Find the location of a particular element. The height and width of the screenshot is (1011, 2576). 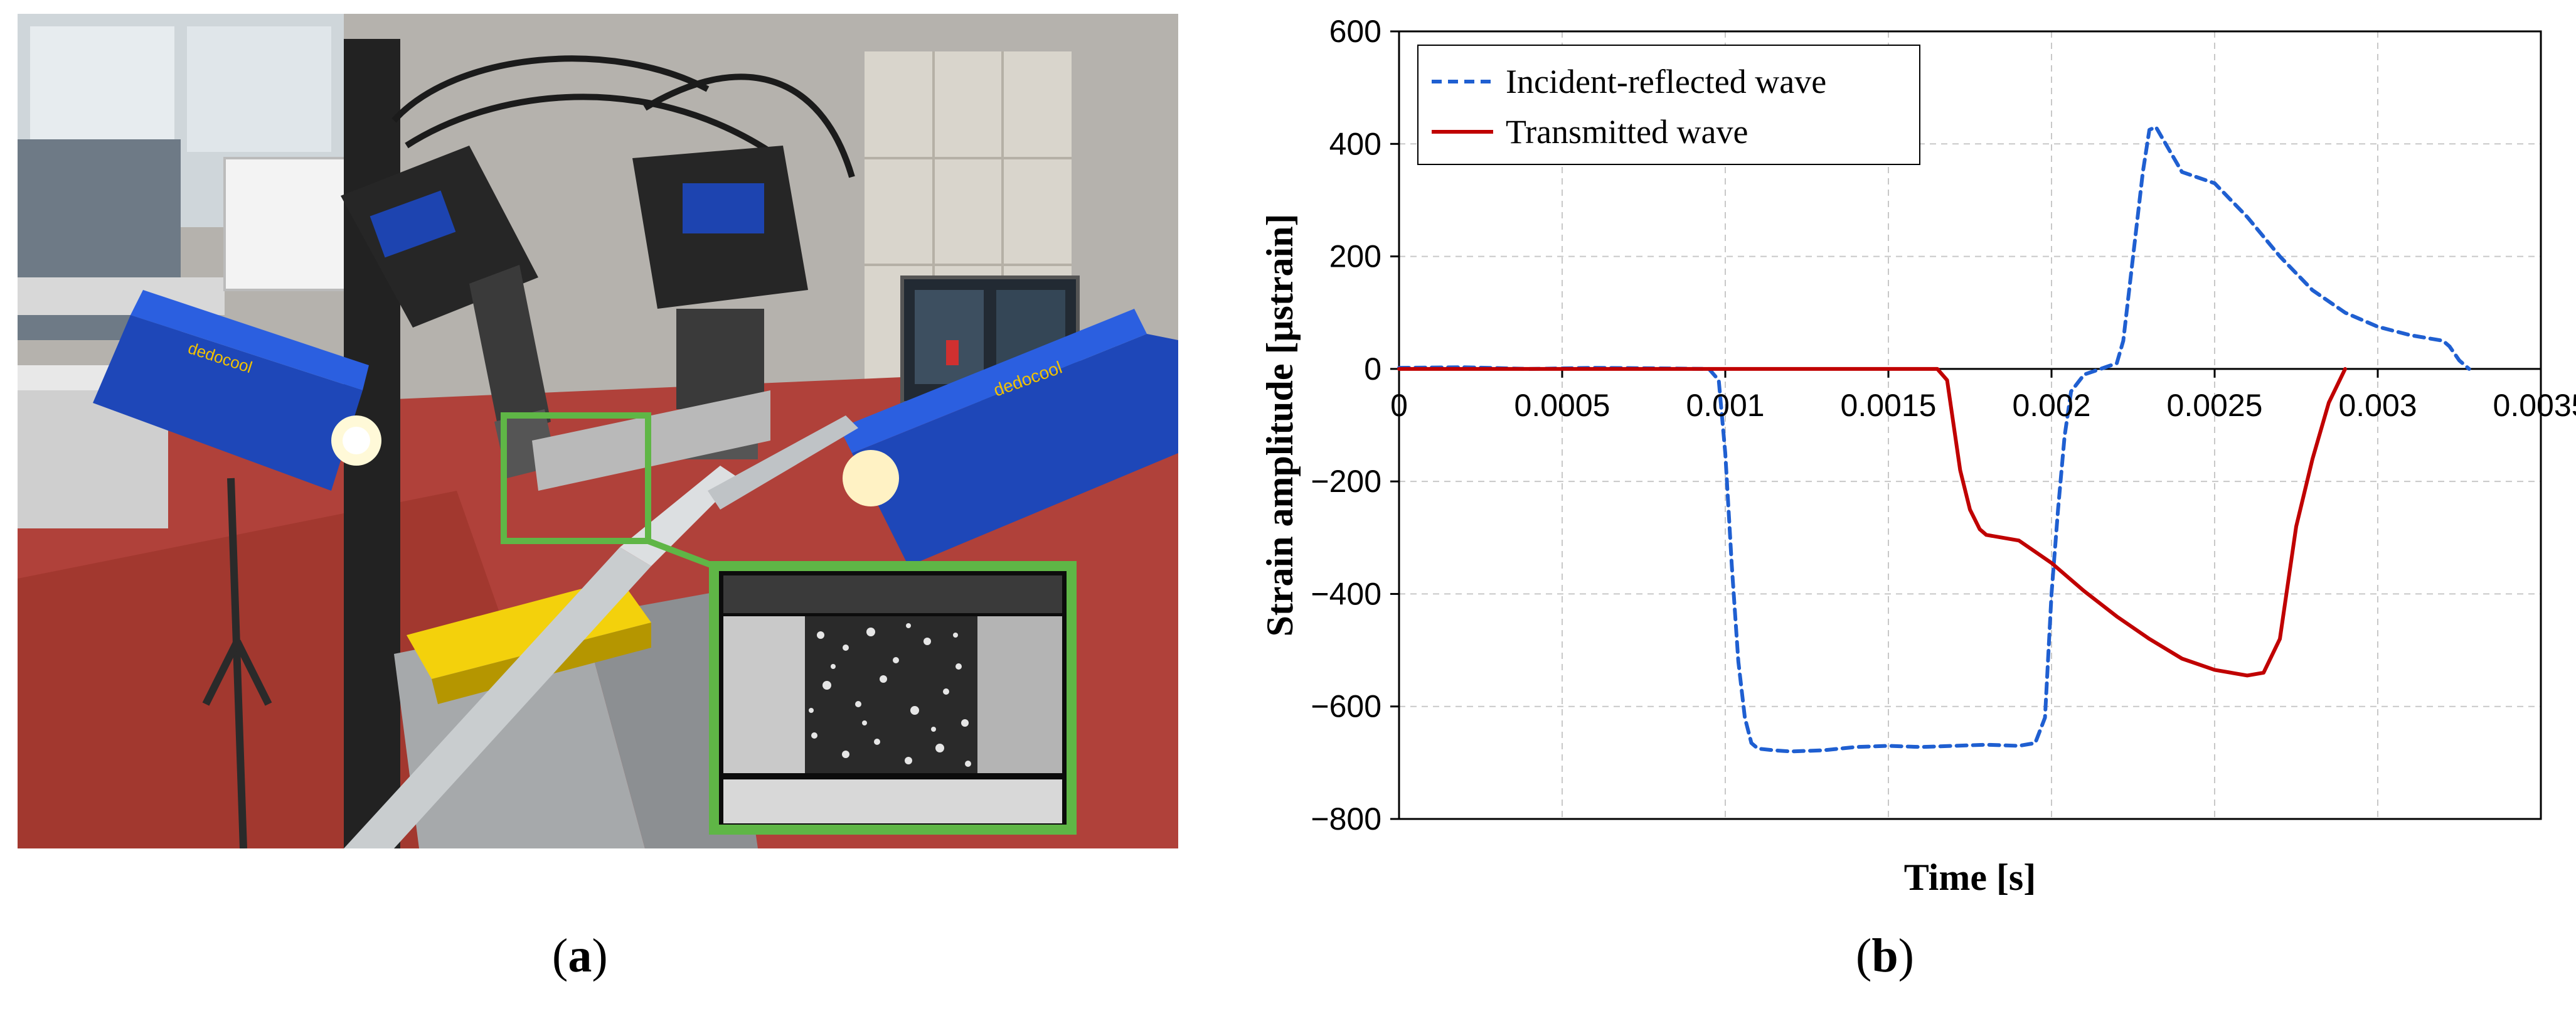

x-tick-label: 0.0025 is located at coordinates (2215, 405).